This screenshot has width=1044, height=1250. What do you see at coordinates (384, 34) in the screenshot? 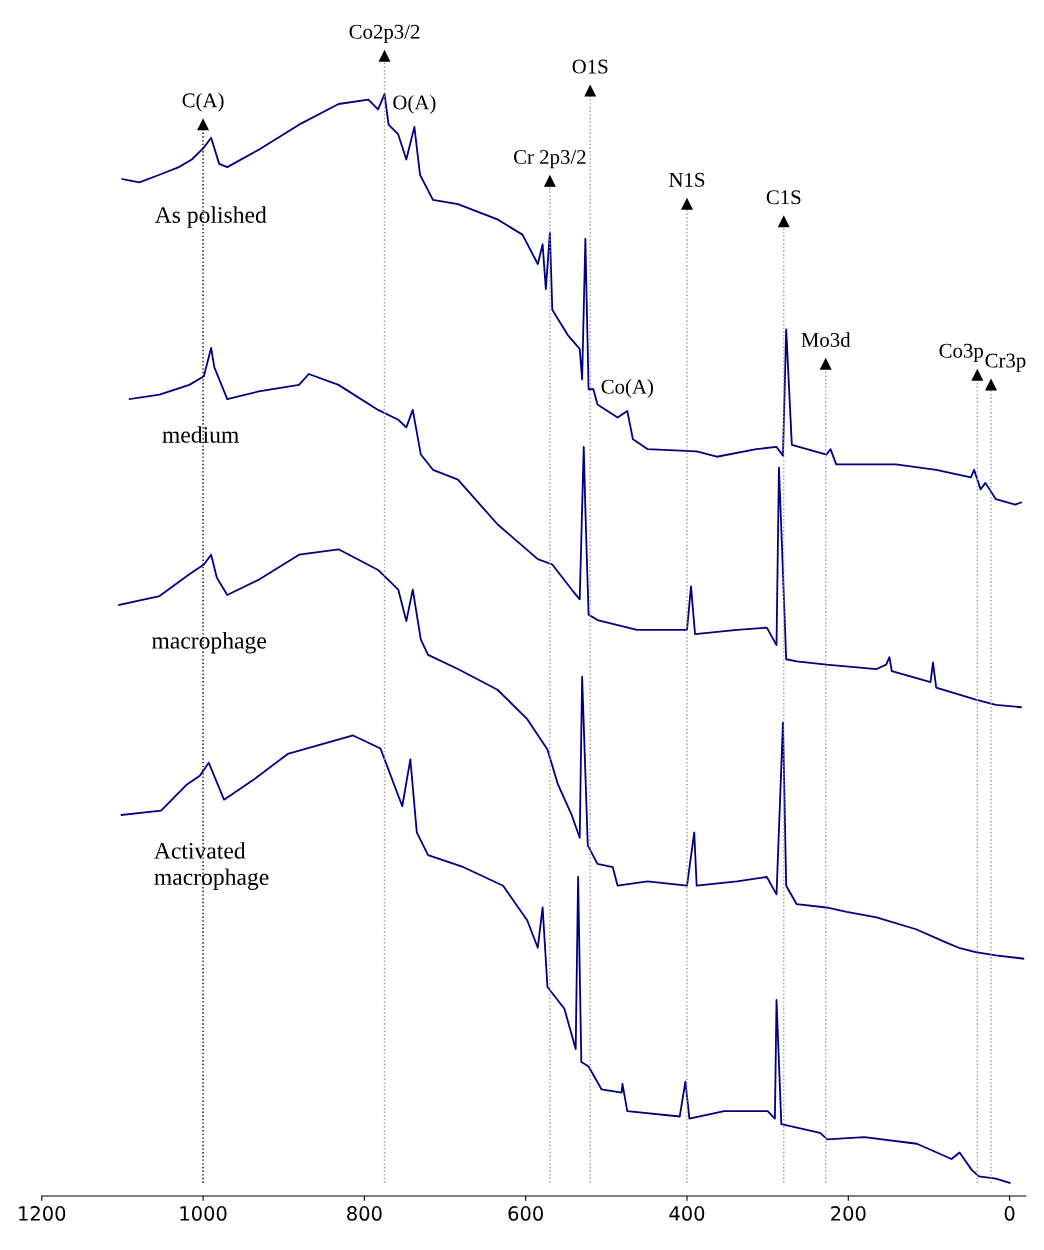
I see `annotation: Co2p3/2` at bounding box center [384, 34].